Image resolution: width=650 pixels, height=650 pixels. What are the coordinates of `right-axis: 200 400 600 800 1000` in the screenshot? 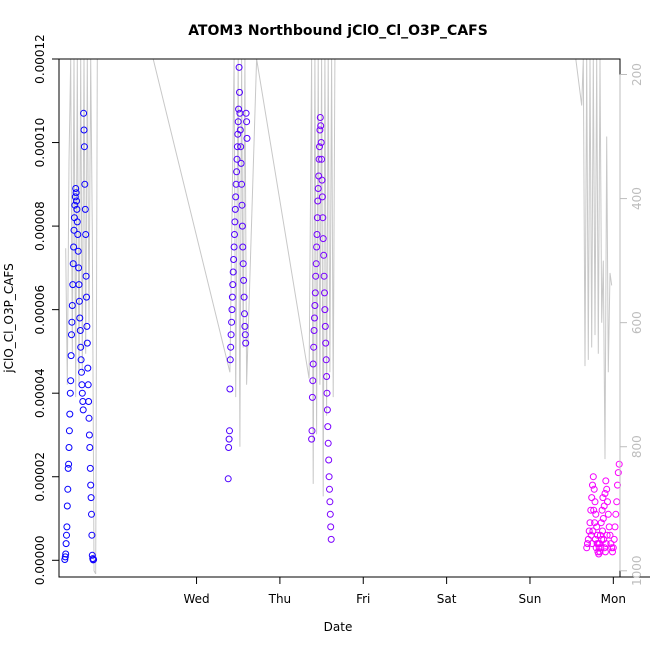 It's located at (631, 325).